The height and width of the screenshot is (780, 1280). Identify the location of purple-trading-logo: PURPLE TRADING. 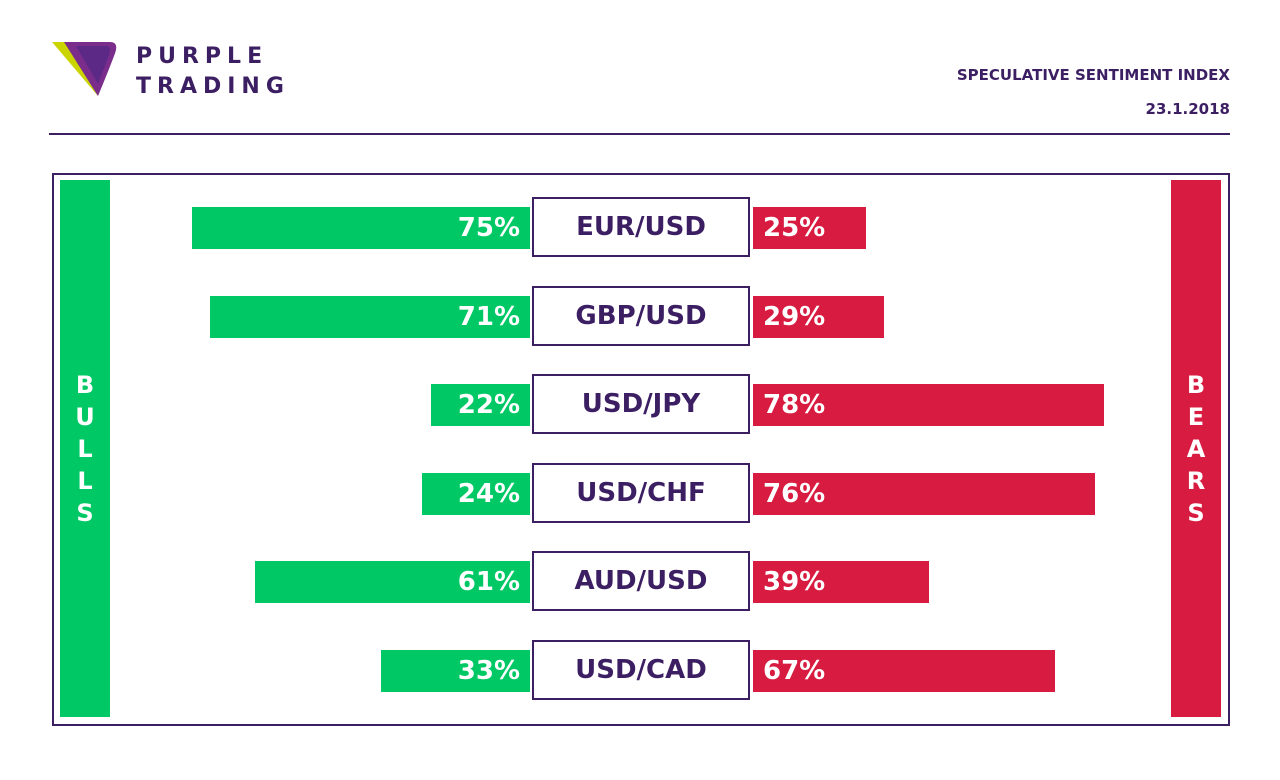
(182, 70).